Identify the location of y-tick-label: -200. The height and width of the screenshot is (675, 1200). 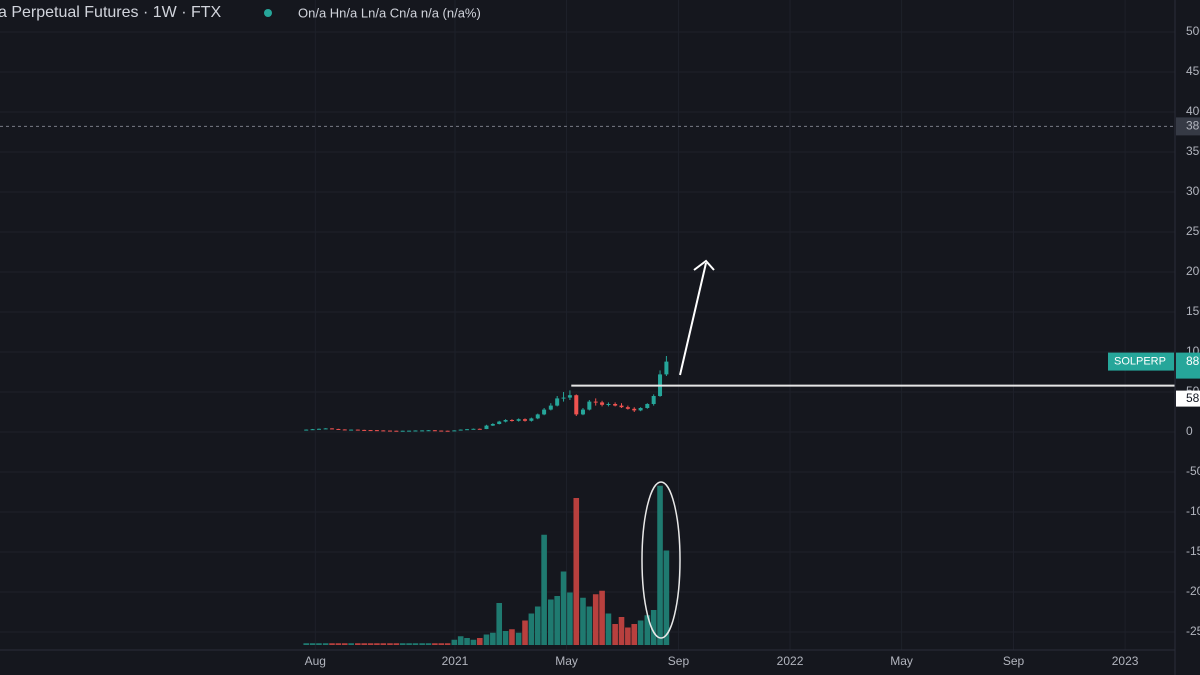
(1193, 591).